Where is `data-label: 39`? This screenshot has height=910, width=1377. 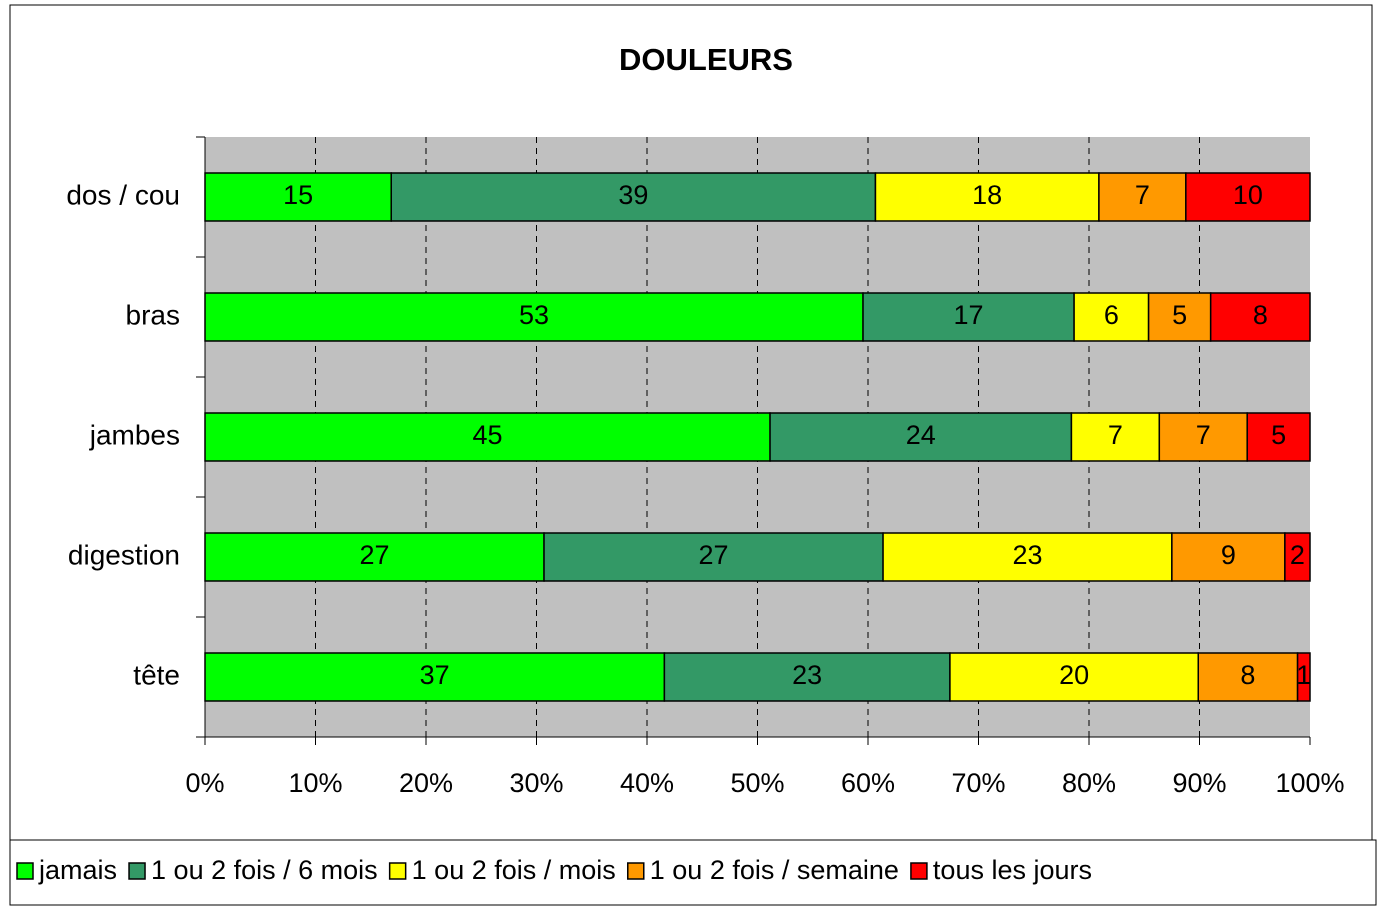 data-label: 39 is located at coordinates (633, 195).